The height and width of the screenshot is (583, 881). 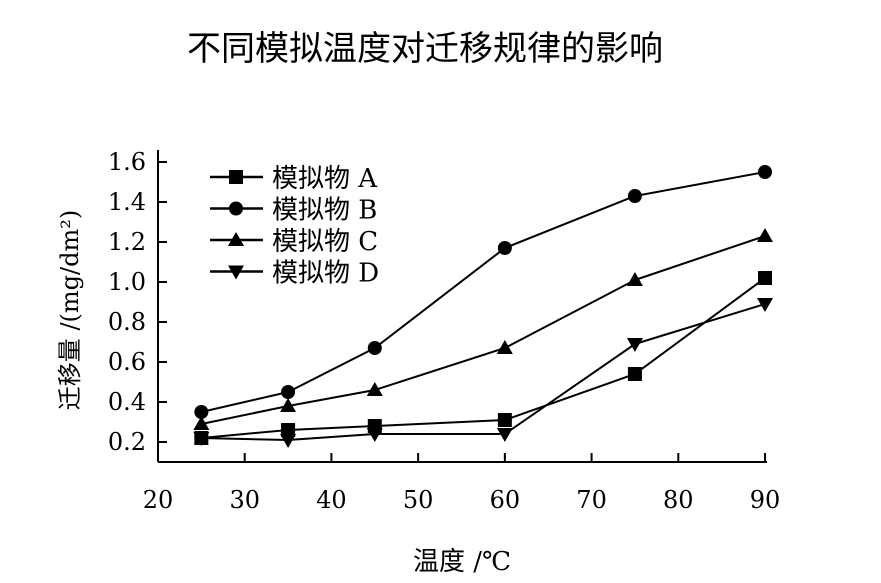 What do you see at coordinates (462, 562) in the screenshot?
I see `x-axis-label: 温度 /℃` at bounding box center [462, 562].